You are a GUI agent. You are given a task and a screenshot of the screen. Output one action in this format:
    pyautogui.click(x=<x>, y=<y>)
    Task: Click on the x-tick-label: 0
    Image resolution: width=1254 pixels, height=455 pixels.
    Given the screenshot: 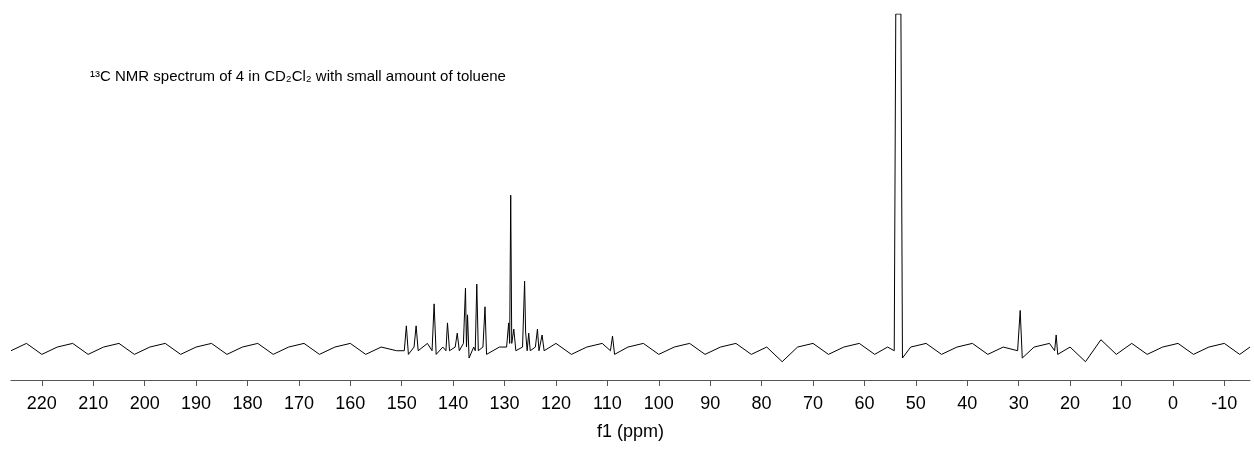 What is the action you would take?
    pyautogui.click(x=1172, y=403)
    